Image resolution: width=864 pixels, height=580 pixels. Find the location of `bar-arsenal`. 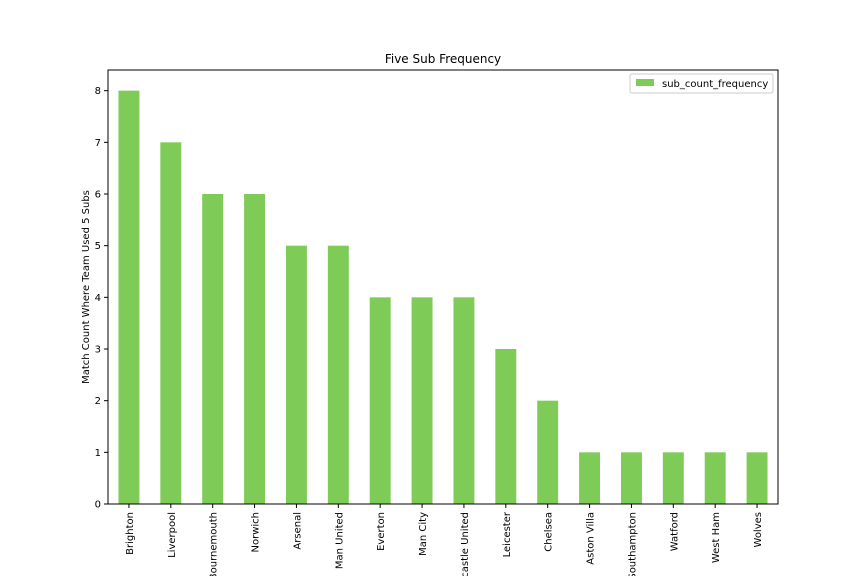

bar-arsenal is located at coordinates (296, 374).